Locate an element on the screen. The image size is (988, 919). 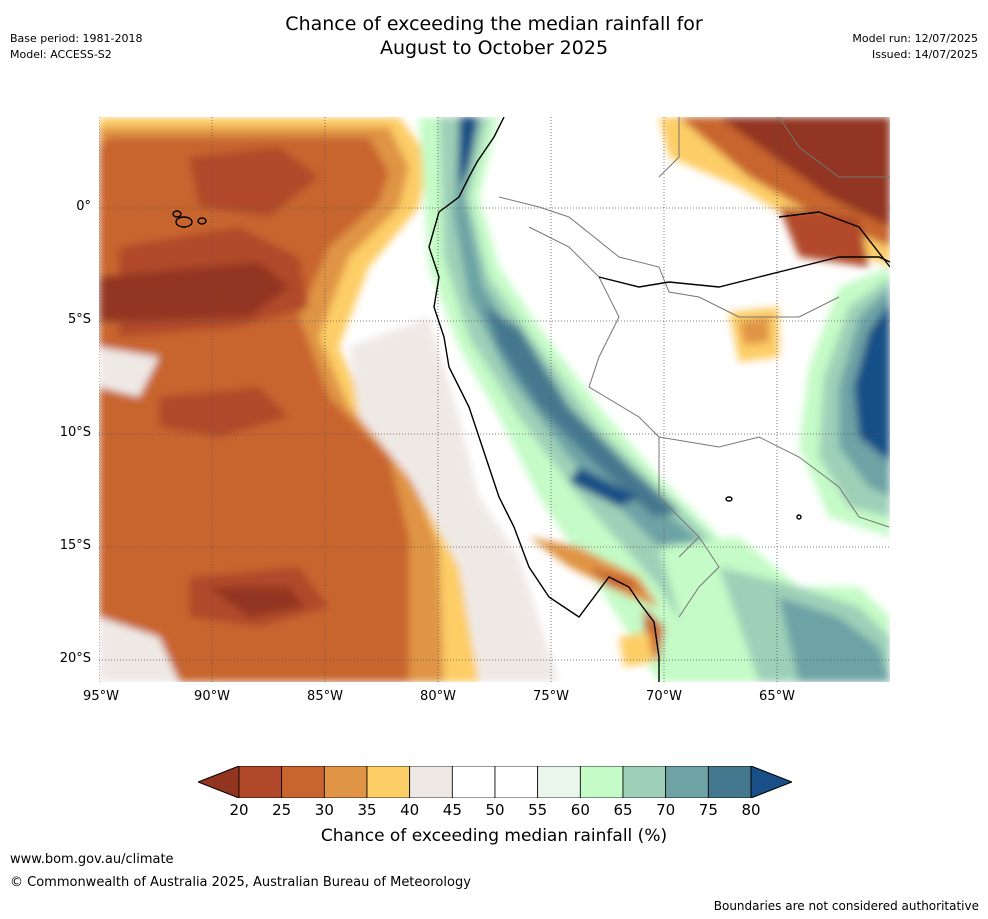
model-text: Model: ACCESS-S2 is located at coordinates (61, 54).